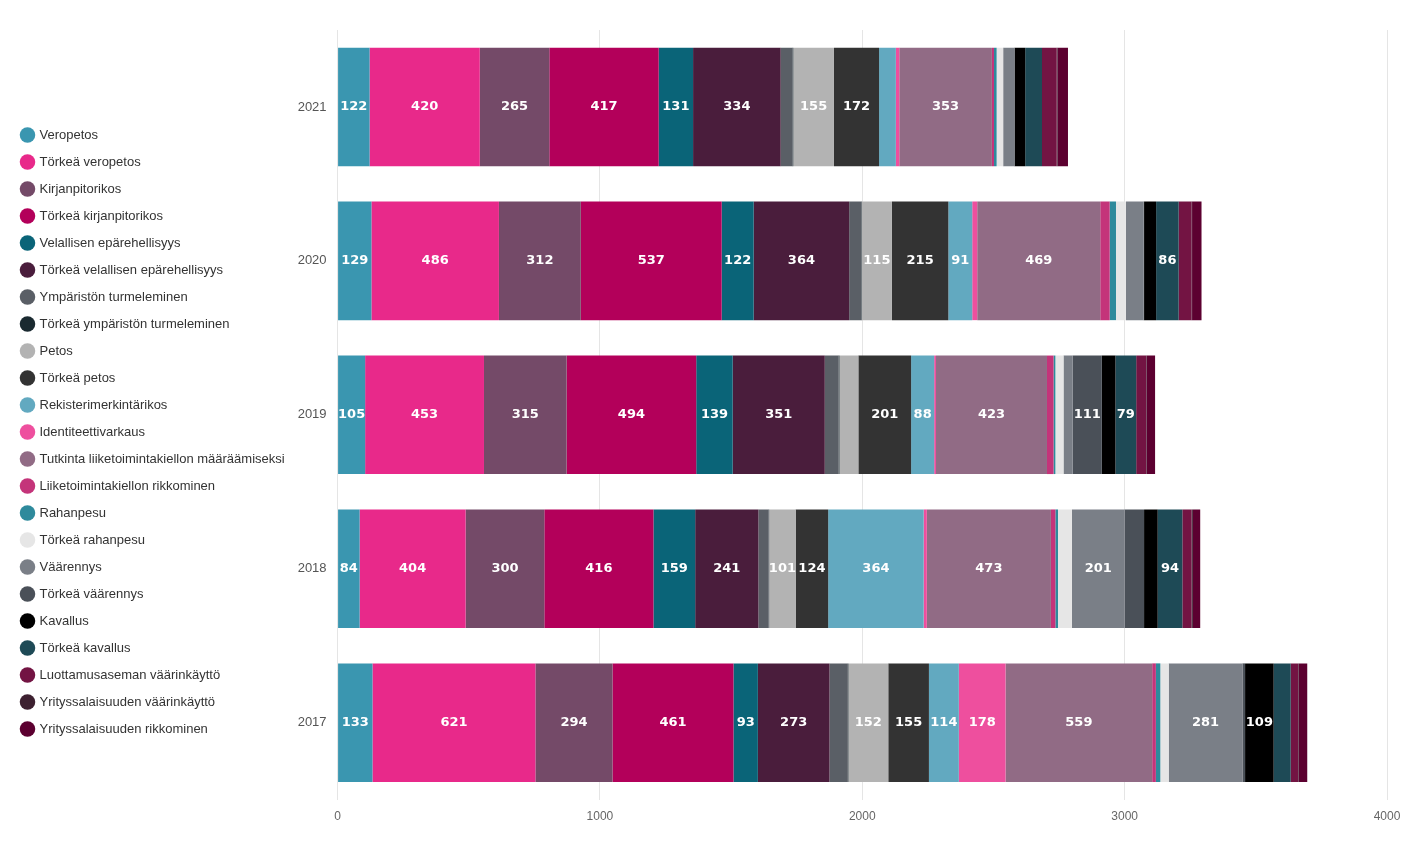 The image size is (1412, 844). Describe the element at coordinates (312, 568) in the screenshot. I see `y-tick-label: 2018` at that location.